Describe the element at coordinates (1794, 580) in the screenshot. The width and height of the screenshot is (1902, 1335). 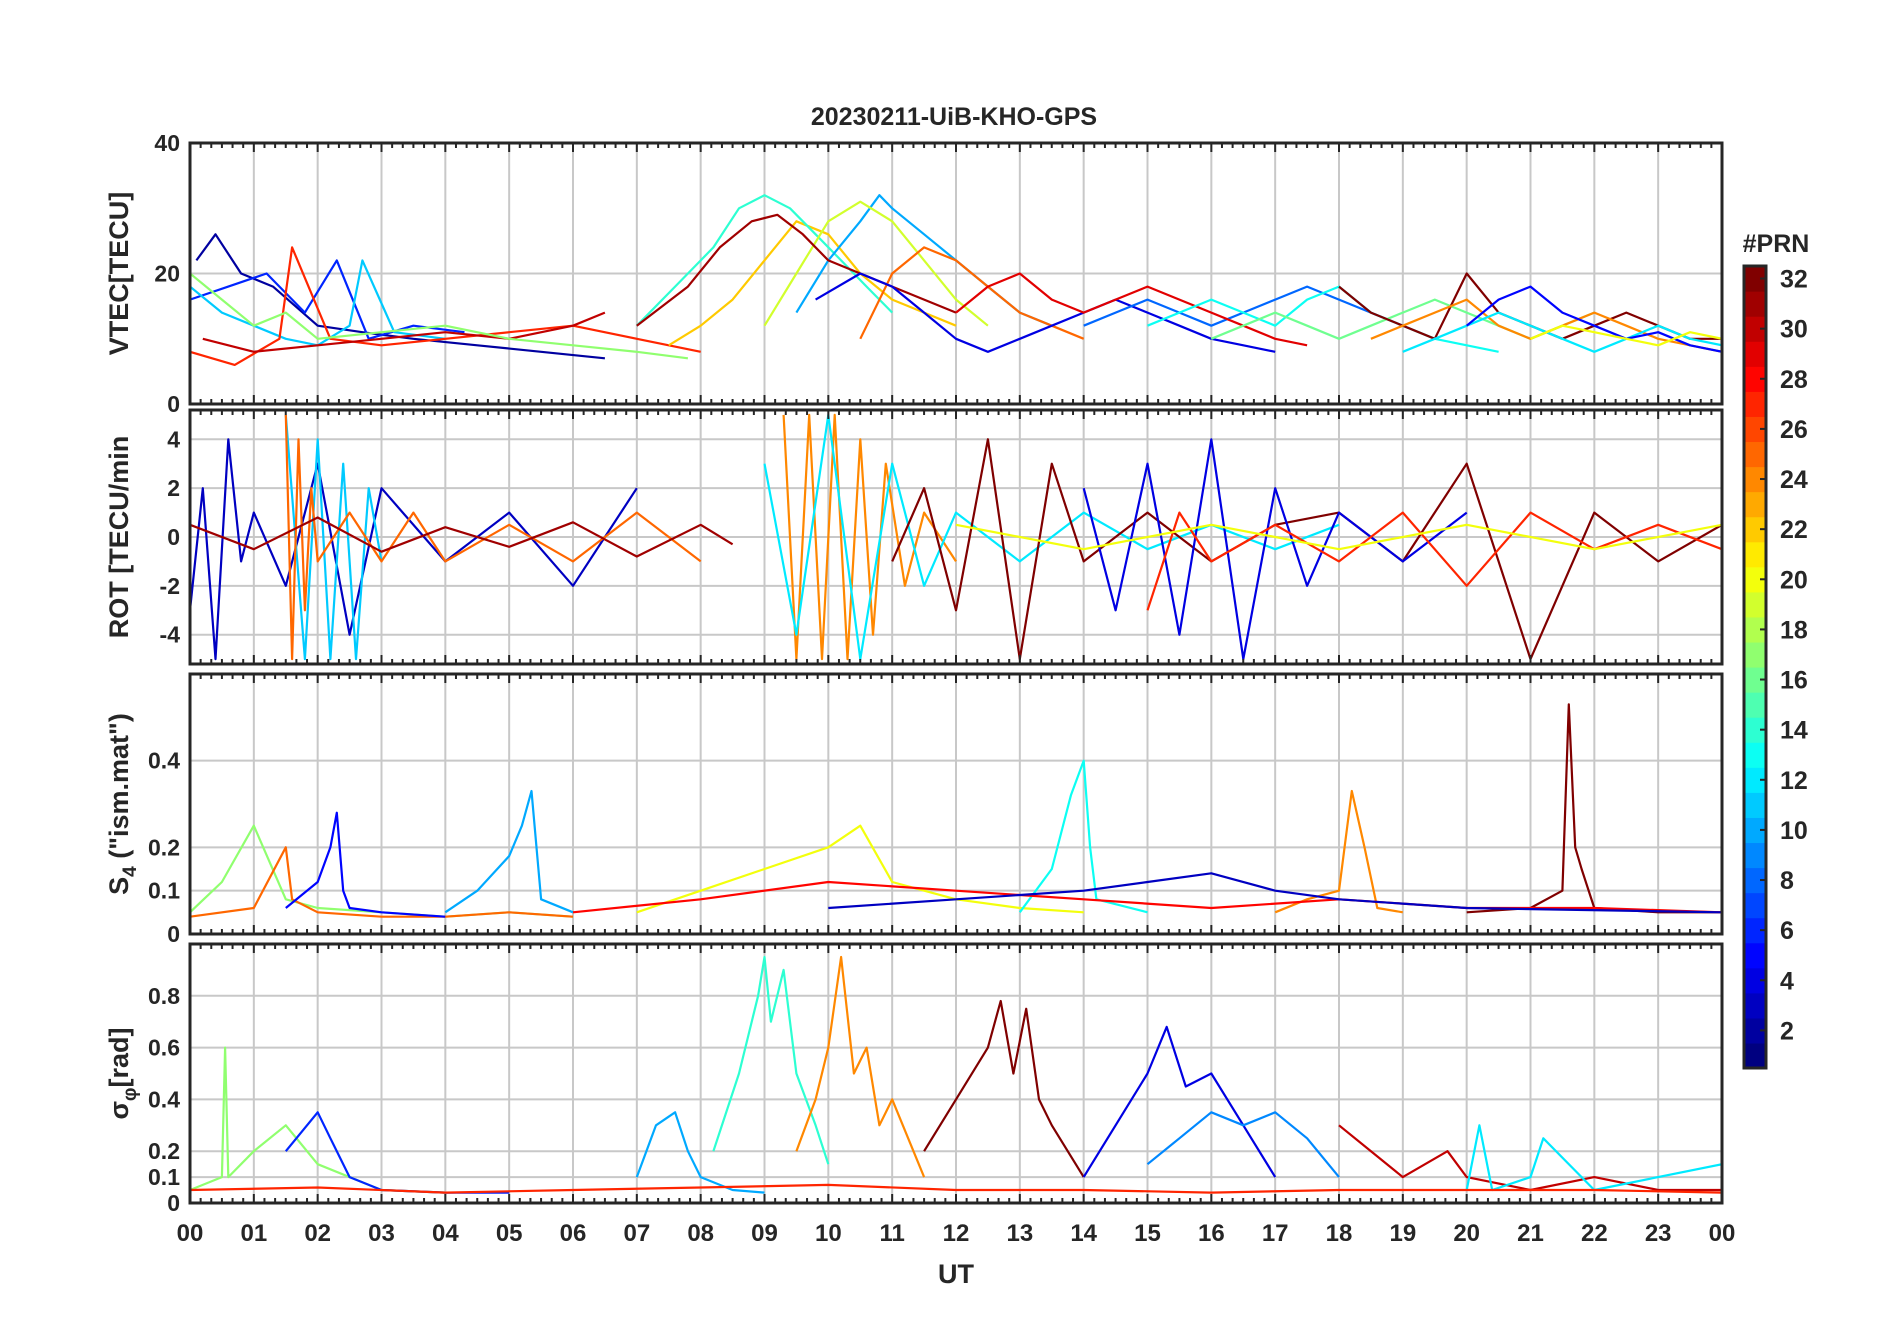
I see `colorbar-tick-label: 20` at that location.